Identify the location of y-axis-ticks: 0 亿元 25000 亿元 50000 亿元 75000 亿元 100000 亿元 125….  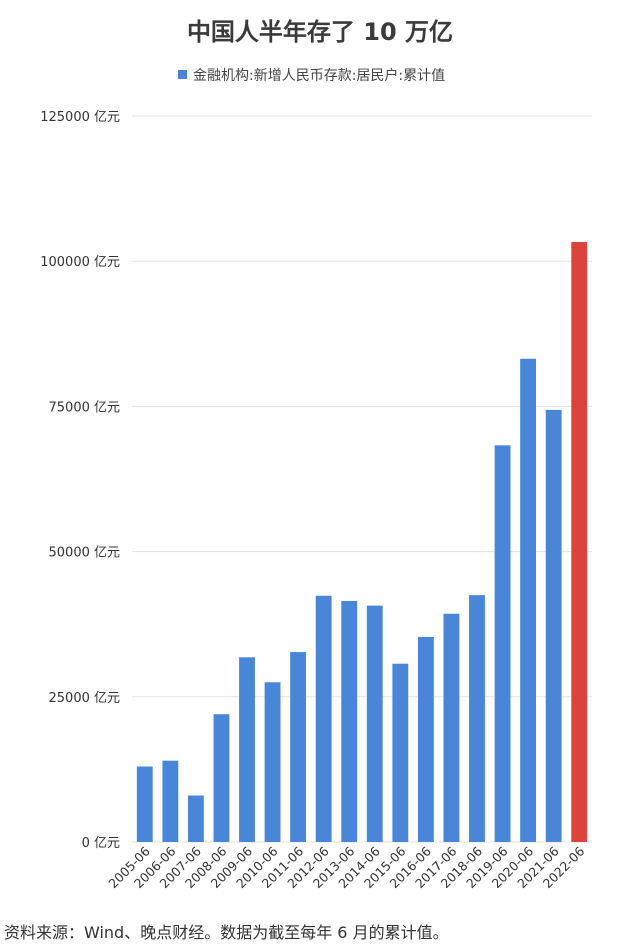
(80, 480).